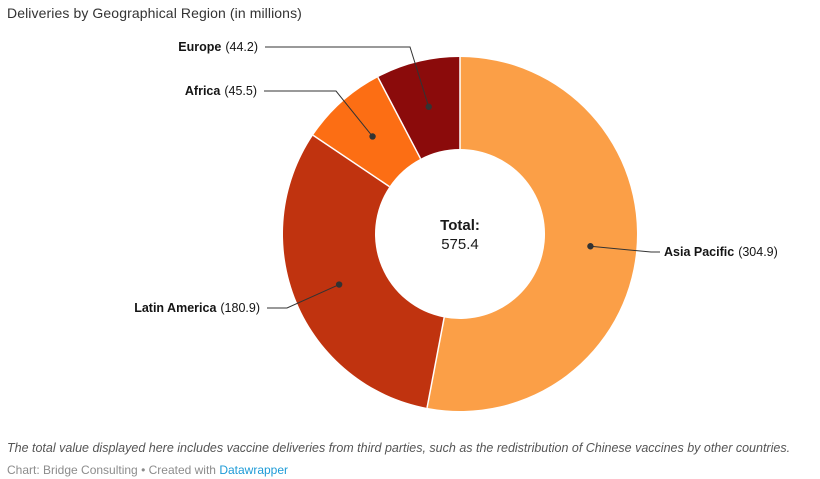  I want to click on region-value: (45.5), so click(240, 91).